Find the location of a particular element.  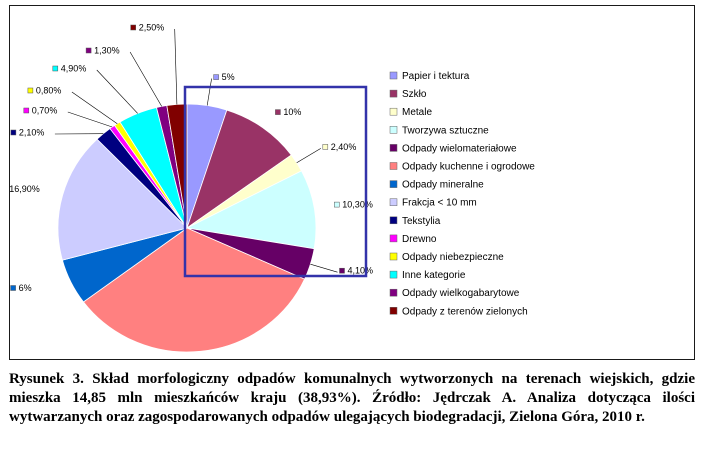

legend-item-inne-kategorie: Inne kategorie is located at coordinates (427, 275).